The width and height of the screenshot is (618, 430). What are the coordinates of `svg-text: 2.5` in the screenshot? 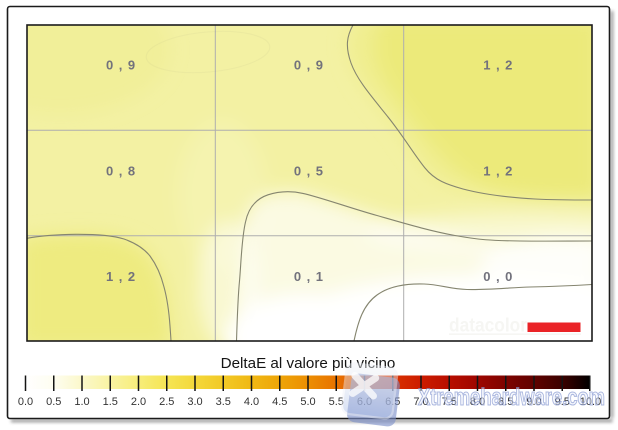 It's located at (166, 402).